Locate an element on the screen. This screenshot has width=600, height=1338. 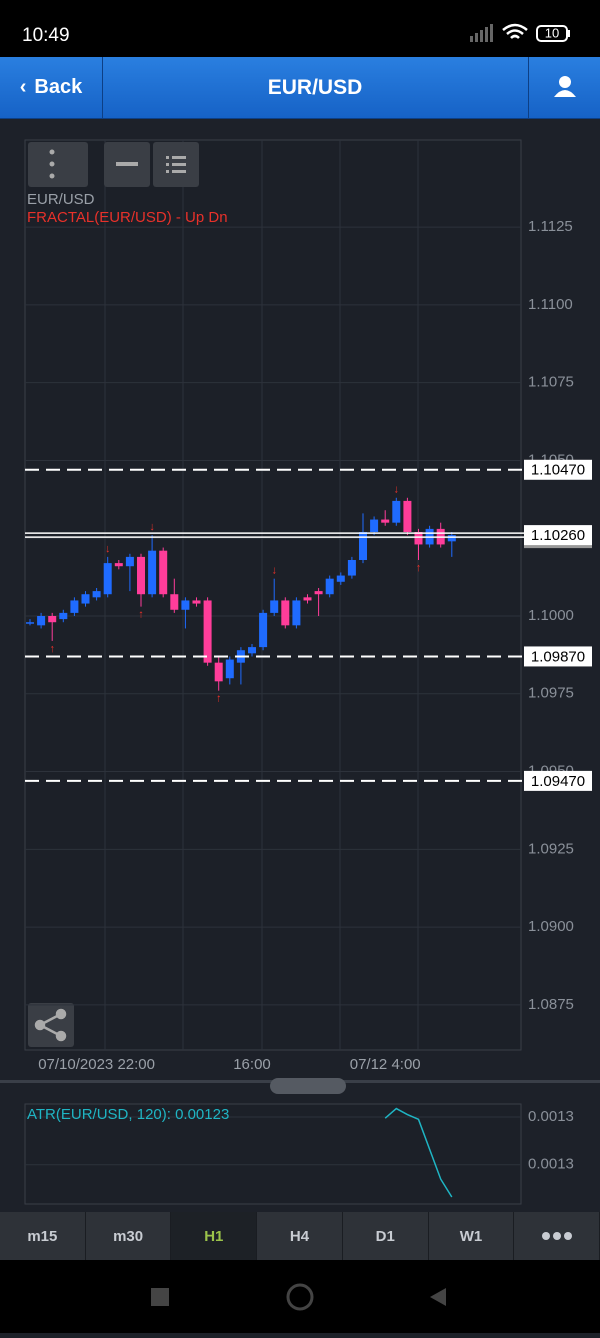
y-tick-label: 1.0925 is located at coordinates (551, 848).